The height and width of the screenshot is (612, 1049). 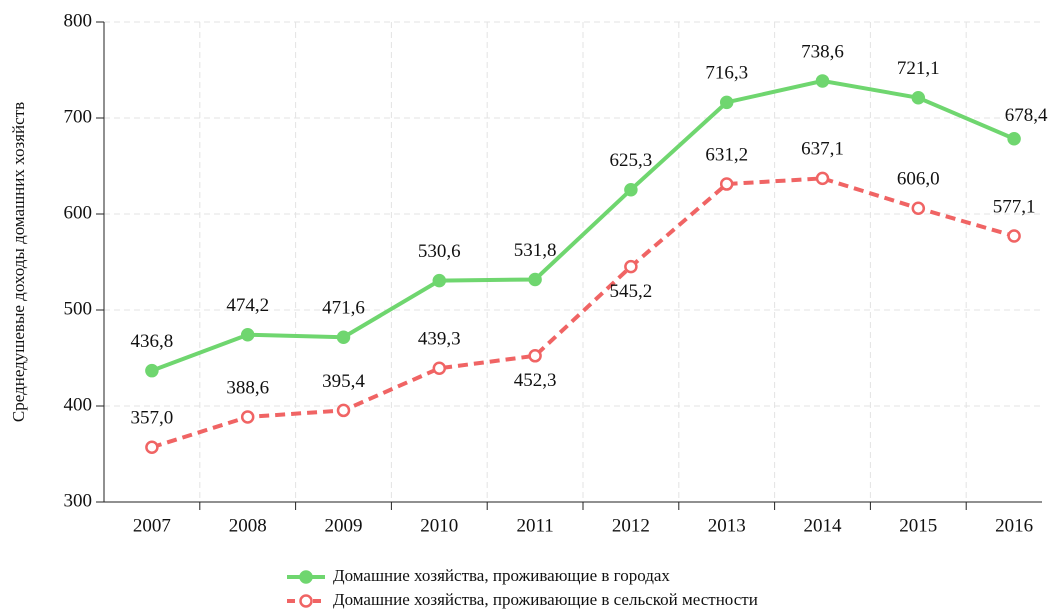 I want to click on data-label: 738,6, so click(x=822, y=51).